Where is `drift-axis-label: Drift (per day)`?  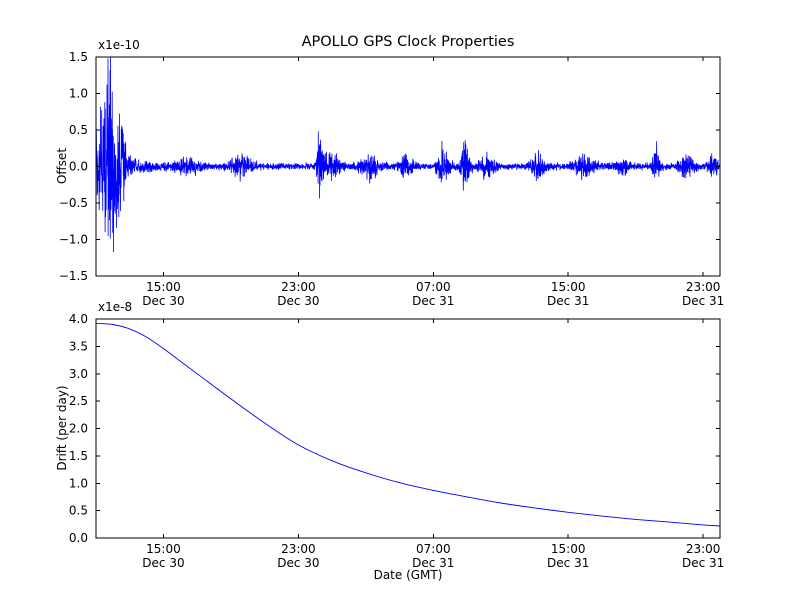 drift-axis-label: Drift (per day) is located at coordinates (62, 427).